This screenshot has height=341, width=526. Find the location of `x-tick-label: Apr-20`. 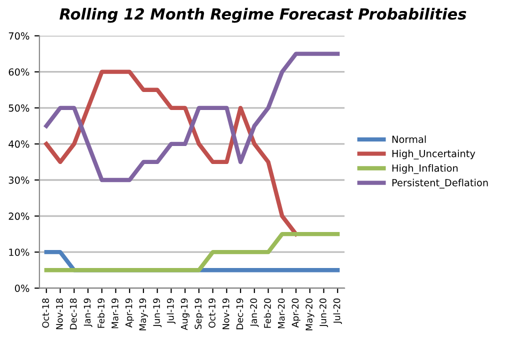

x-tick-label: Apr-20 is located at coordinates (296, 313).